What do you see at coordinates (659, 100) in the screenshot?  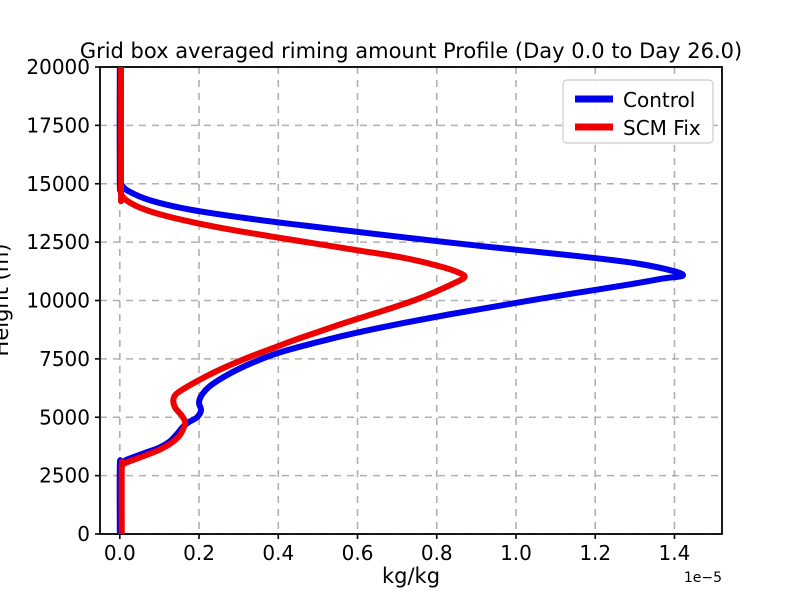 I see `legend-label-control: Control` at bounding box center [659, 100].